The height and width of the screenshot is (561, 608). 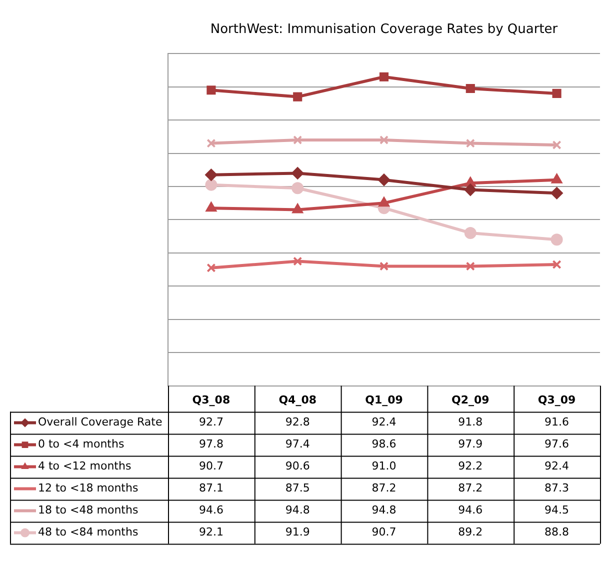 I want to click on data-label: 92.2, so click(x=470, y=466).